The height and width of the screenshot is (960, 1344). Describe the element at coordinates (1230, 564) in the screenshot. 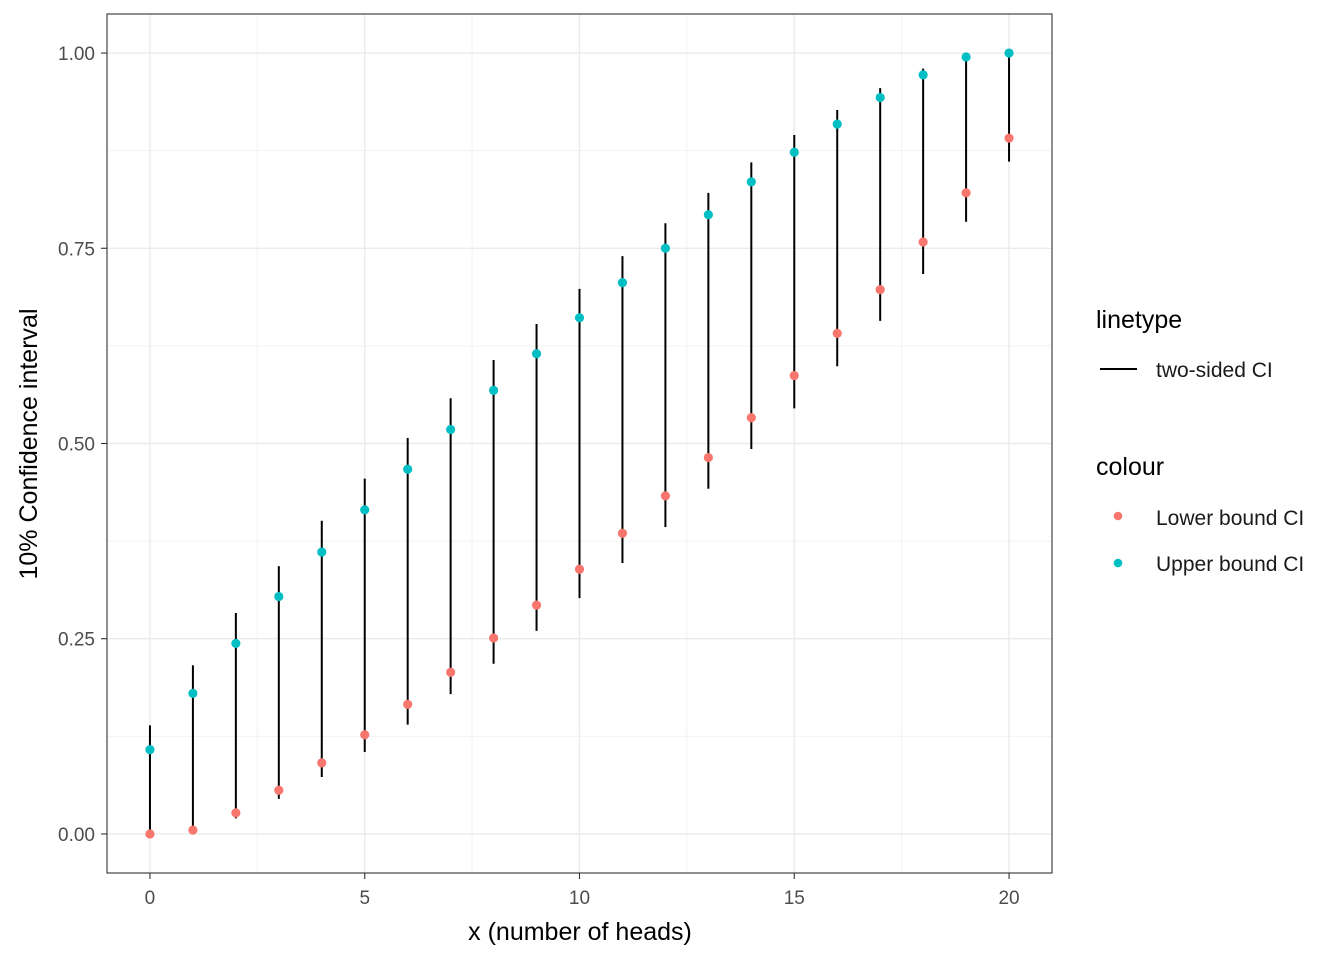

I see `legend-upper-bound-label: Upper bound CI` at that location.